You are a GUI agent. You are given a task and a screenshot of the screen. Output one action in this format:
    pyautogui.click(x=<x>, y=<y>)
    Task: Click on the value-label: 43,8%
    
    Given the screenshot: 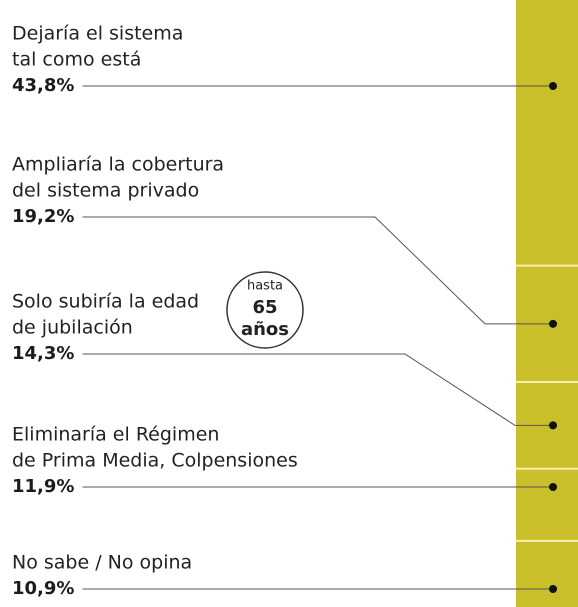 What is the action you would take?
    pyautogui.click(x=43, y=85)
    